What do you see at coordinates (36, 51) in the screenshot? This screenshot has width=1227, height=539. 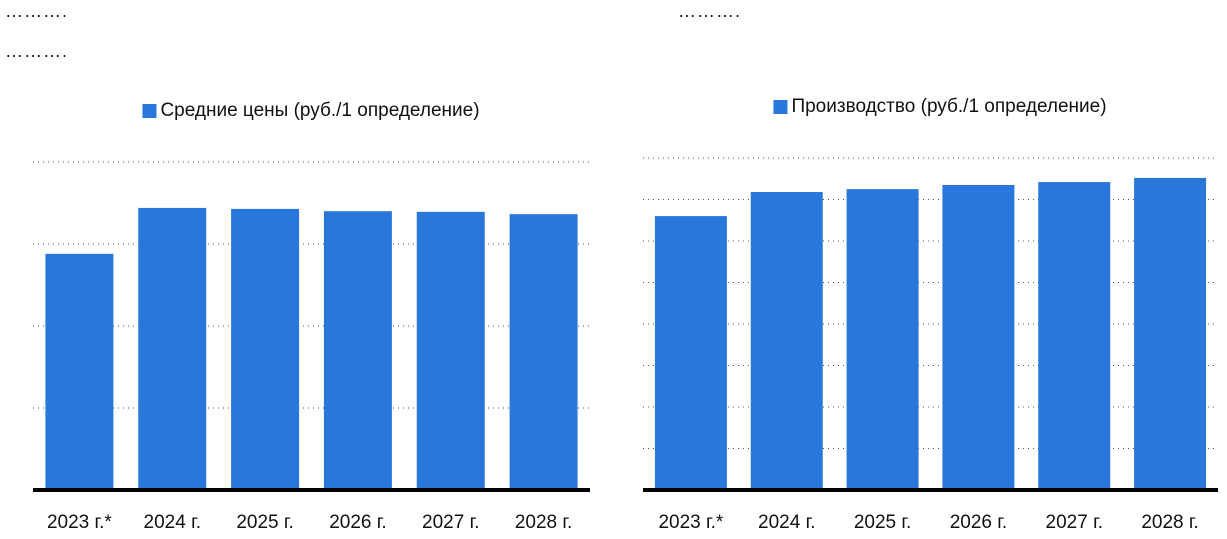 I see `chart-subtitle: ……….` at bounding box center [36, 51].